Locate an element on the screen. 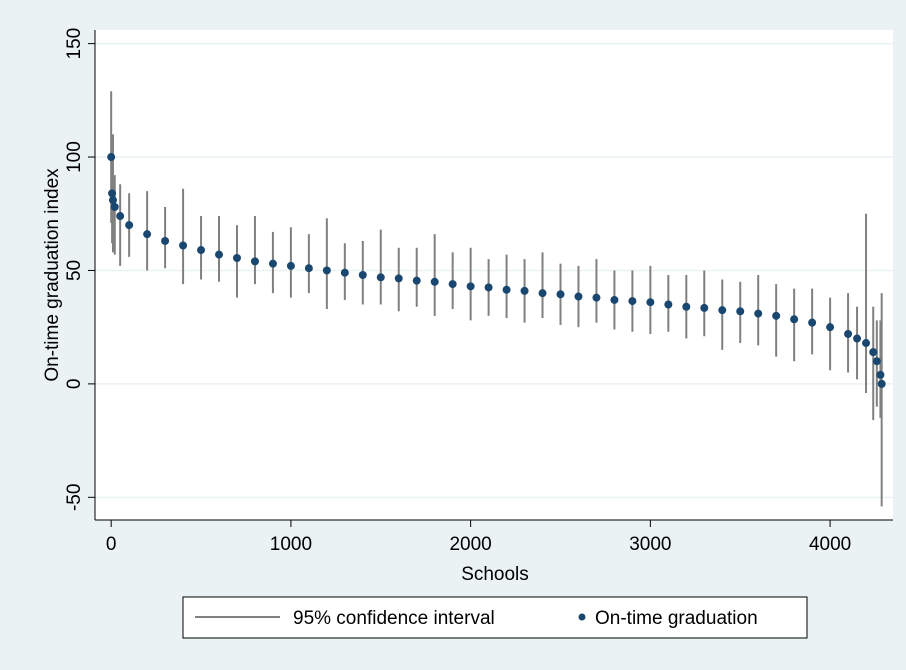  x-tick-label: 0 is located at coordinates (111, 544).